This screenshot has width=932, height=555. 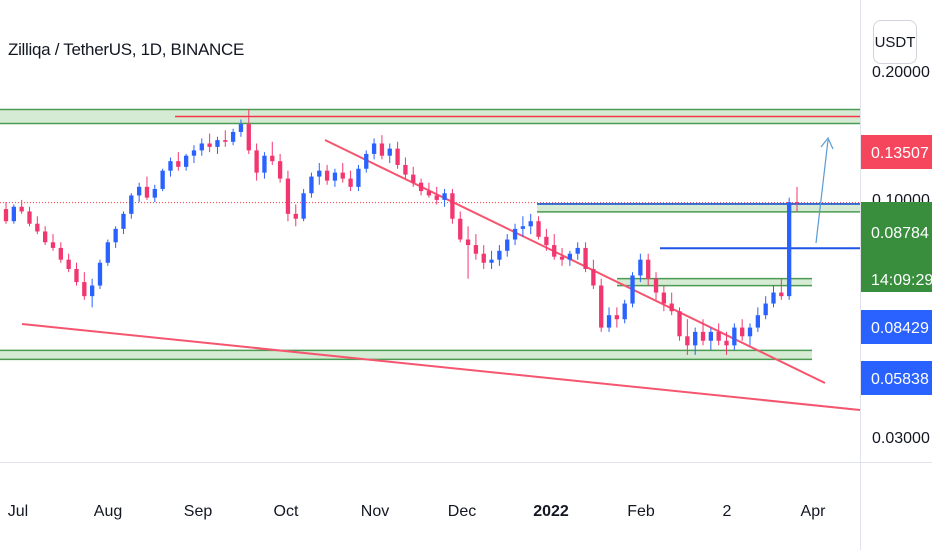 I want to click on symbol-title: Zilliqa / TetherUS, 1D, BINANCE, so click(x=126, y=49).